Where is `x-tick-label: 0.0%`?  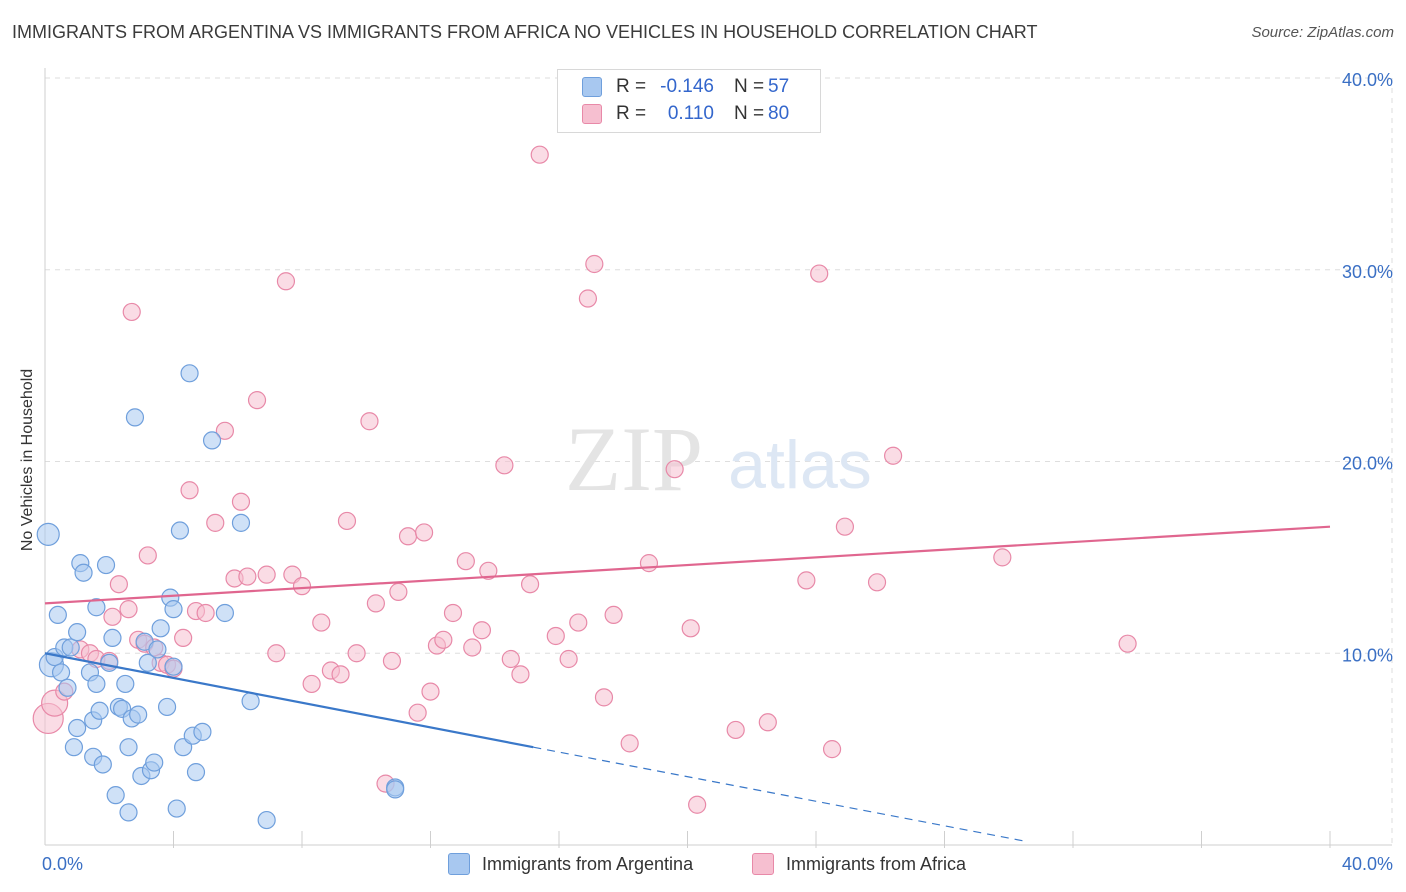 x-tick-label: 0.0% is located at coordinates (62, 864).